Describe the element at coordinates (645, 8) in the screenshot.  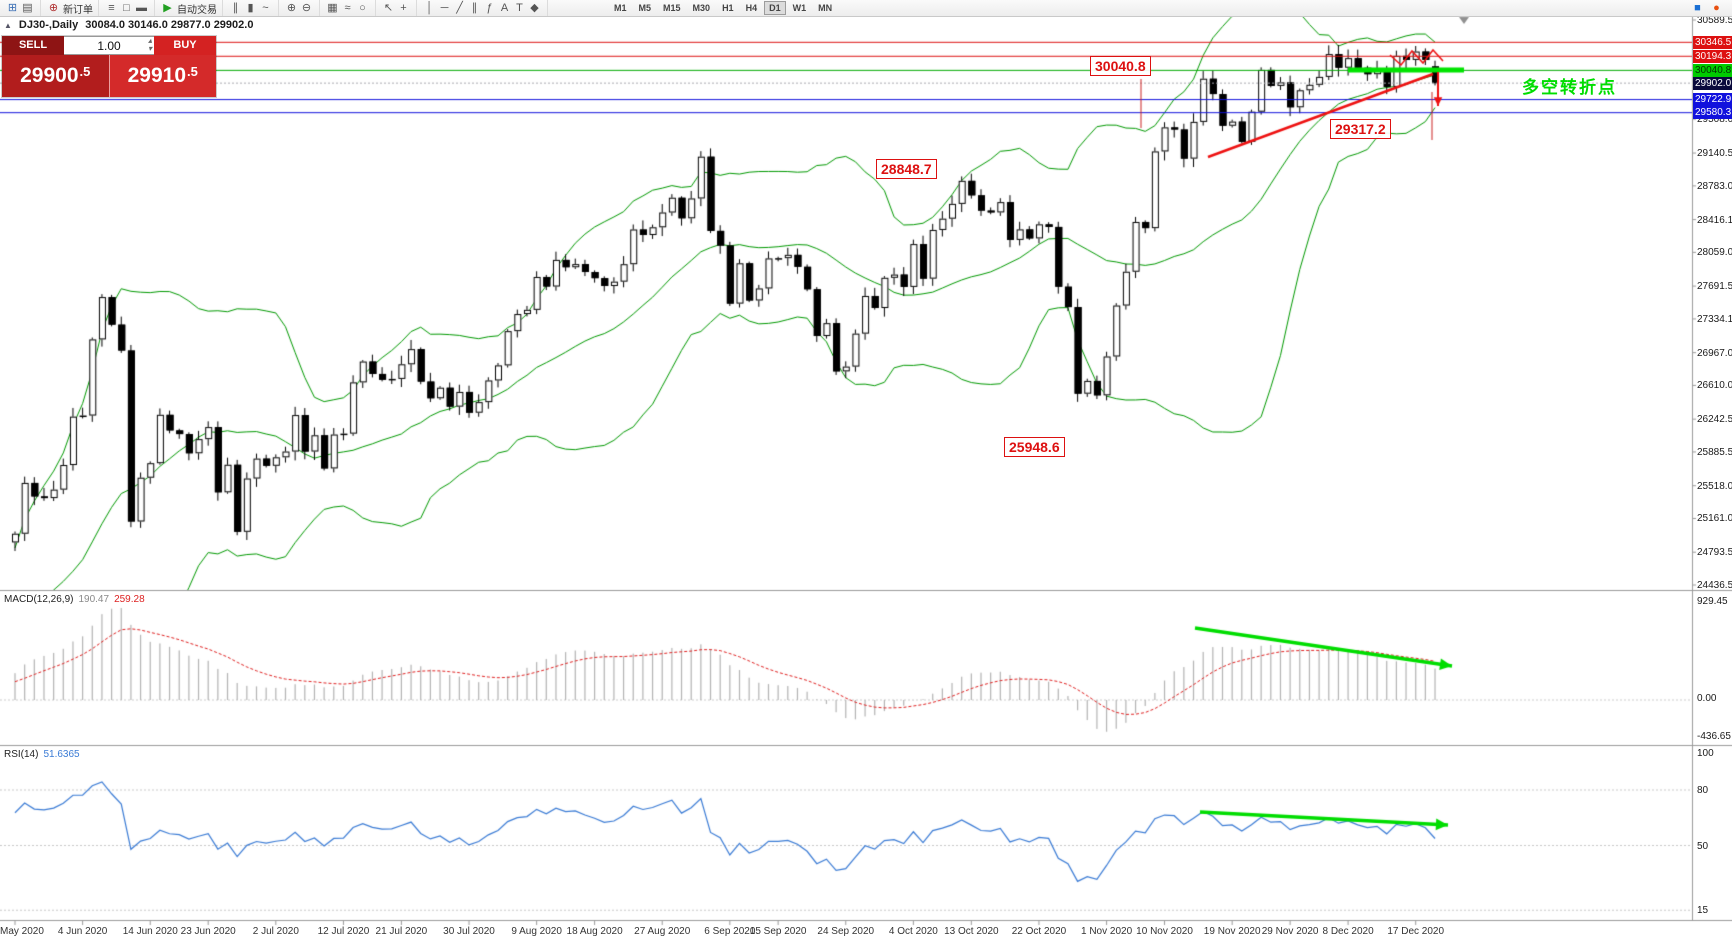
I see `timeframe-button-M5: M5` at that location.